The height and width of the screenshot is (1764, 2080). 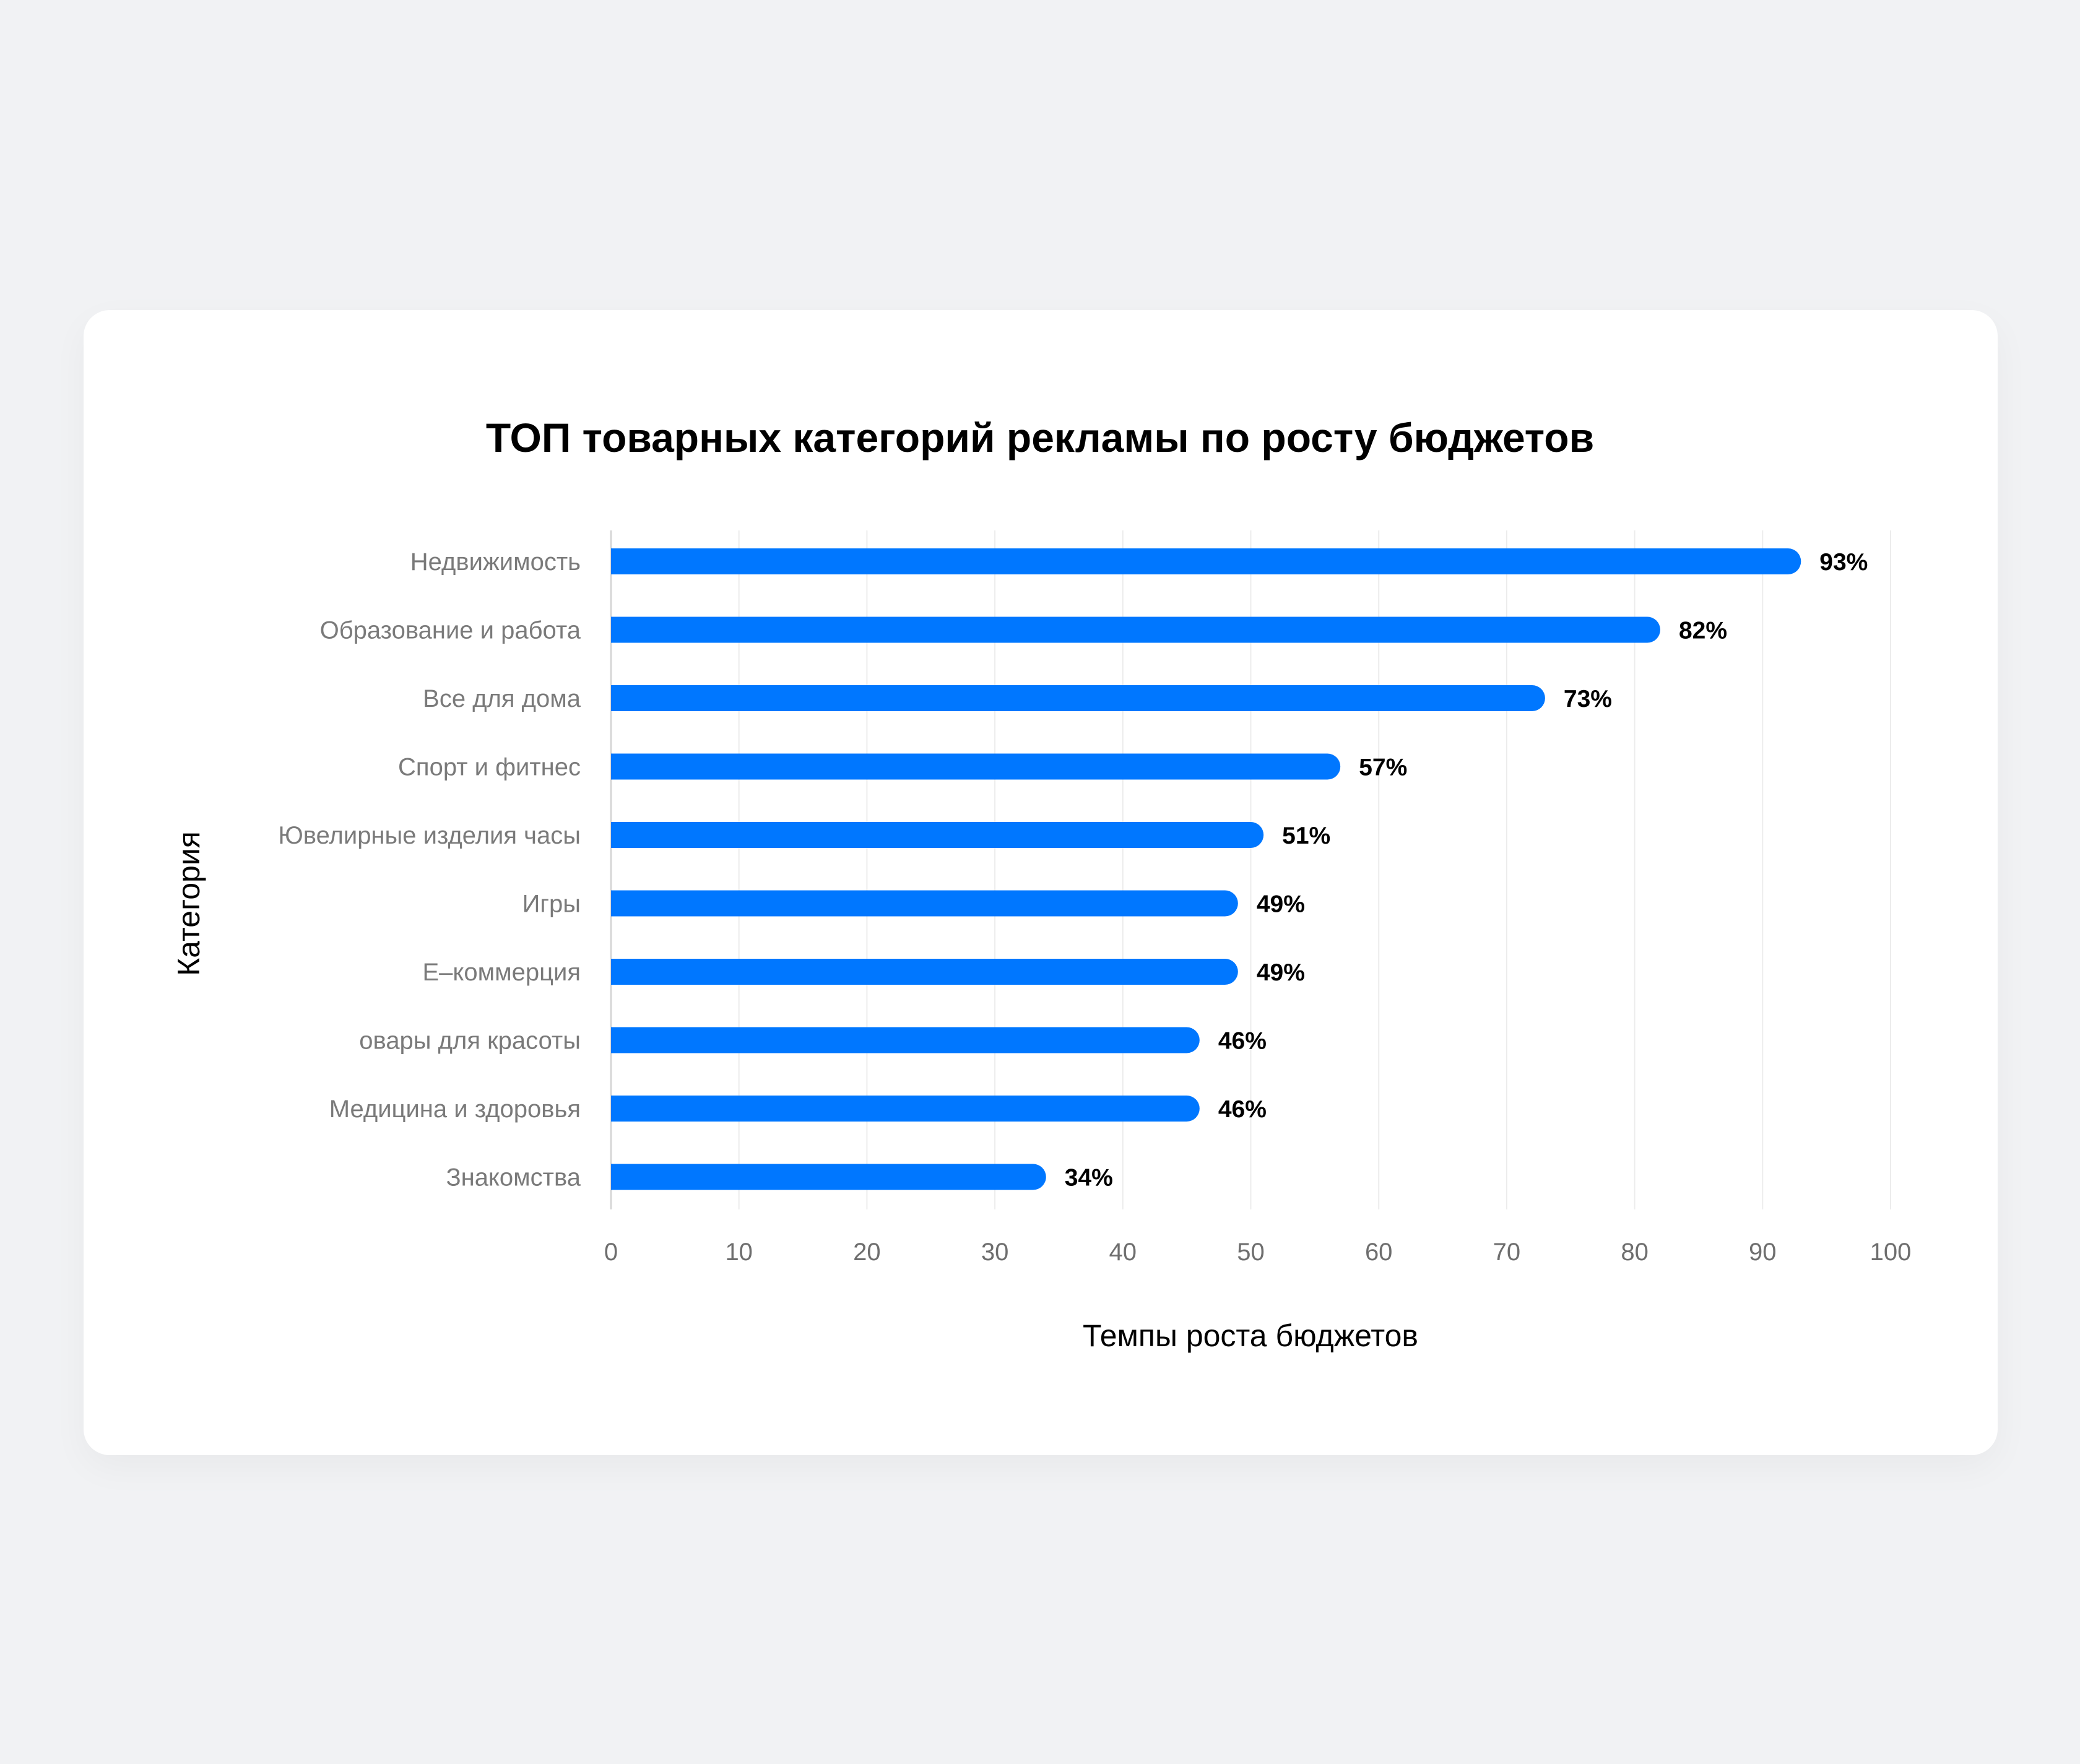 What do you see at coordinates (430, 835) in the screenshot?
I see `category-label: Ювелирные изделия часы` at bounding box center [430, 835].